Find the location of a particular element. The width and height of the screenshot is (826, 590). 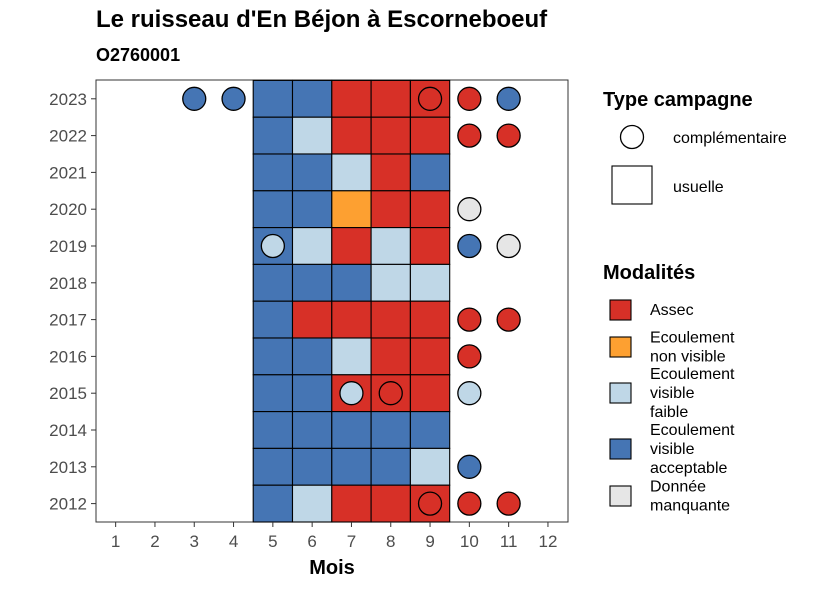

y-tick-label: 2022 is located at coordinates (68, 136).